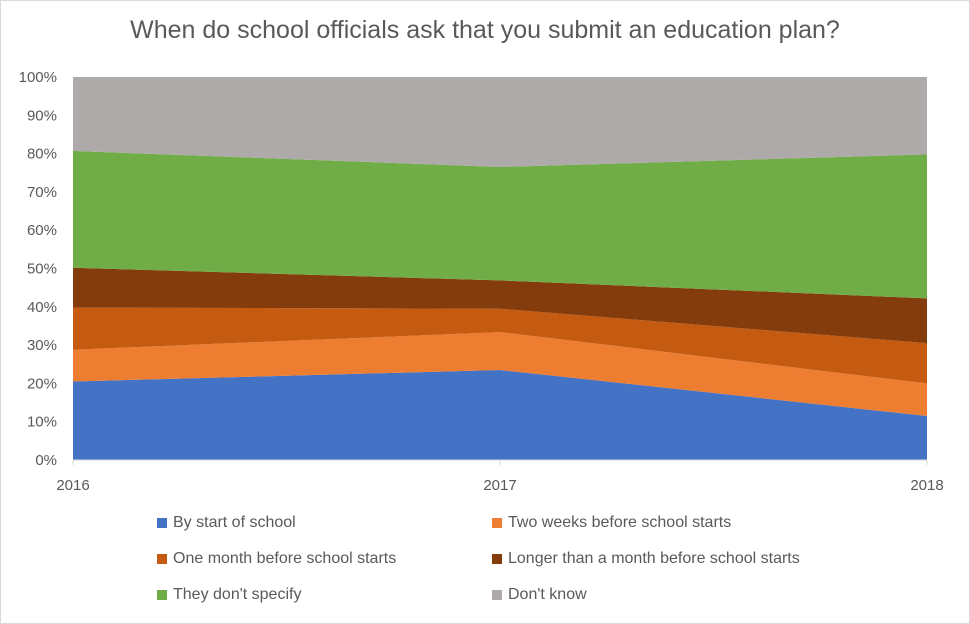 Image resolution: width=970 pixels, height=624 pixels. I want to click on legend-label: By start of school, so click(234, 522).